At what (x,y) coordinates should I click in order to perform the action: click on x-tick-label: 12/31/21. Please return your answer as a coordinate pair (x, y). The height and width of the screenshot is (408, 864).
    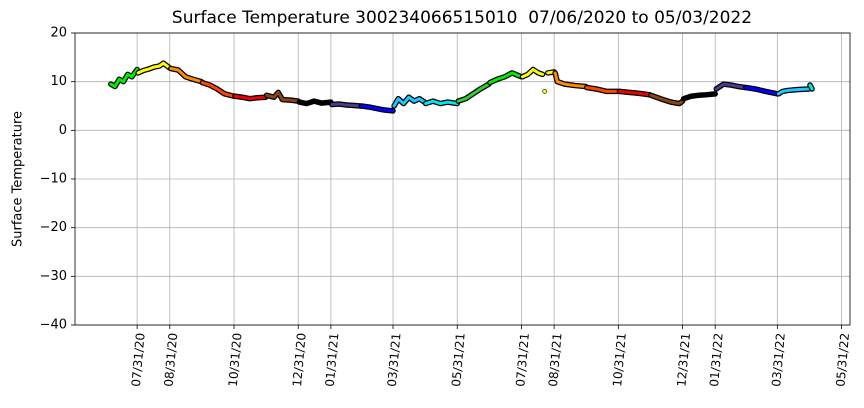
    Looking at the image, I should click on (683, 359).